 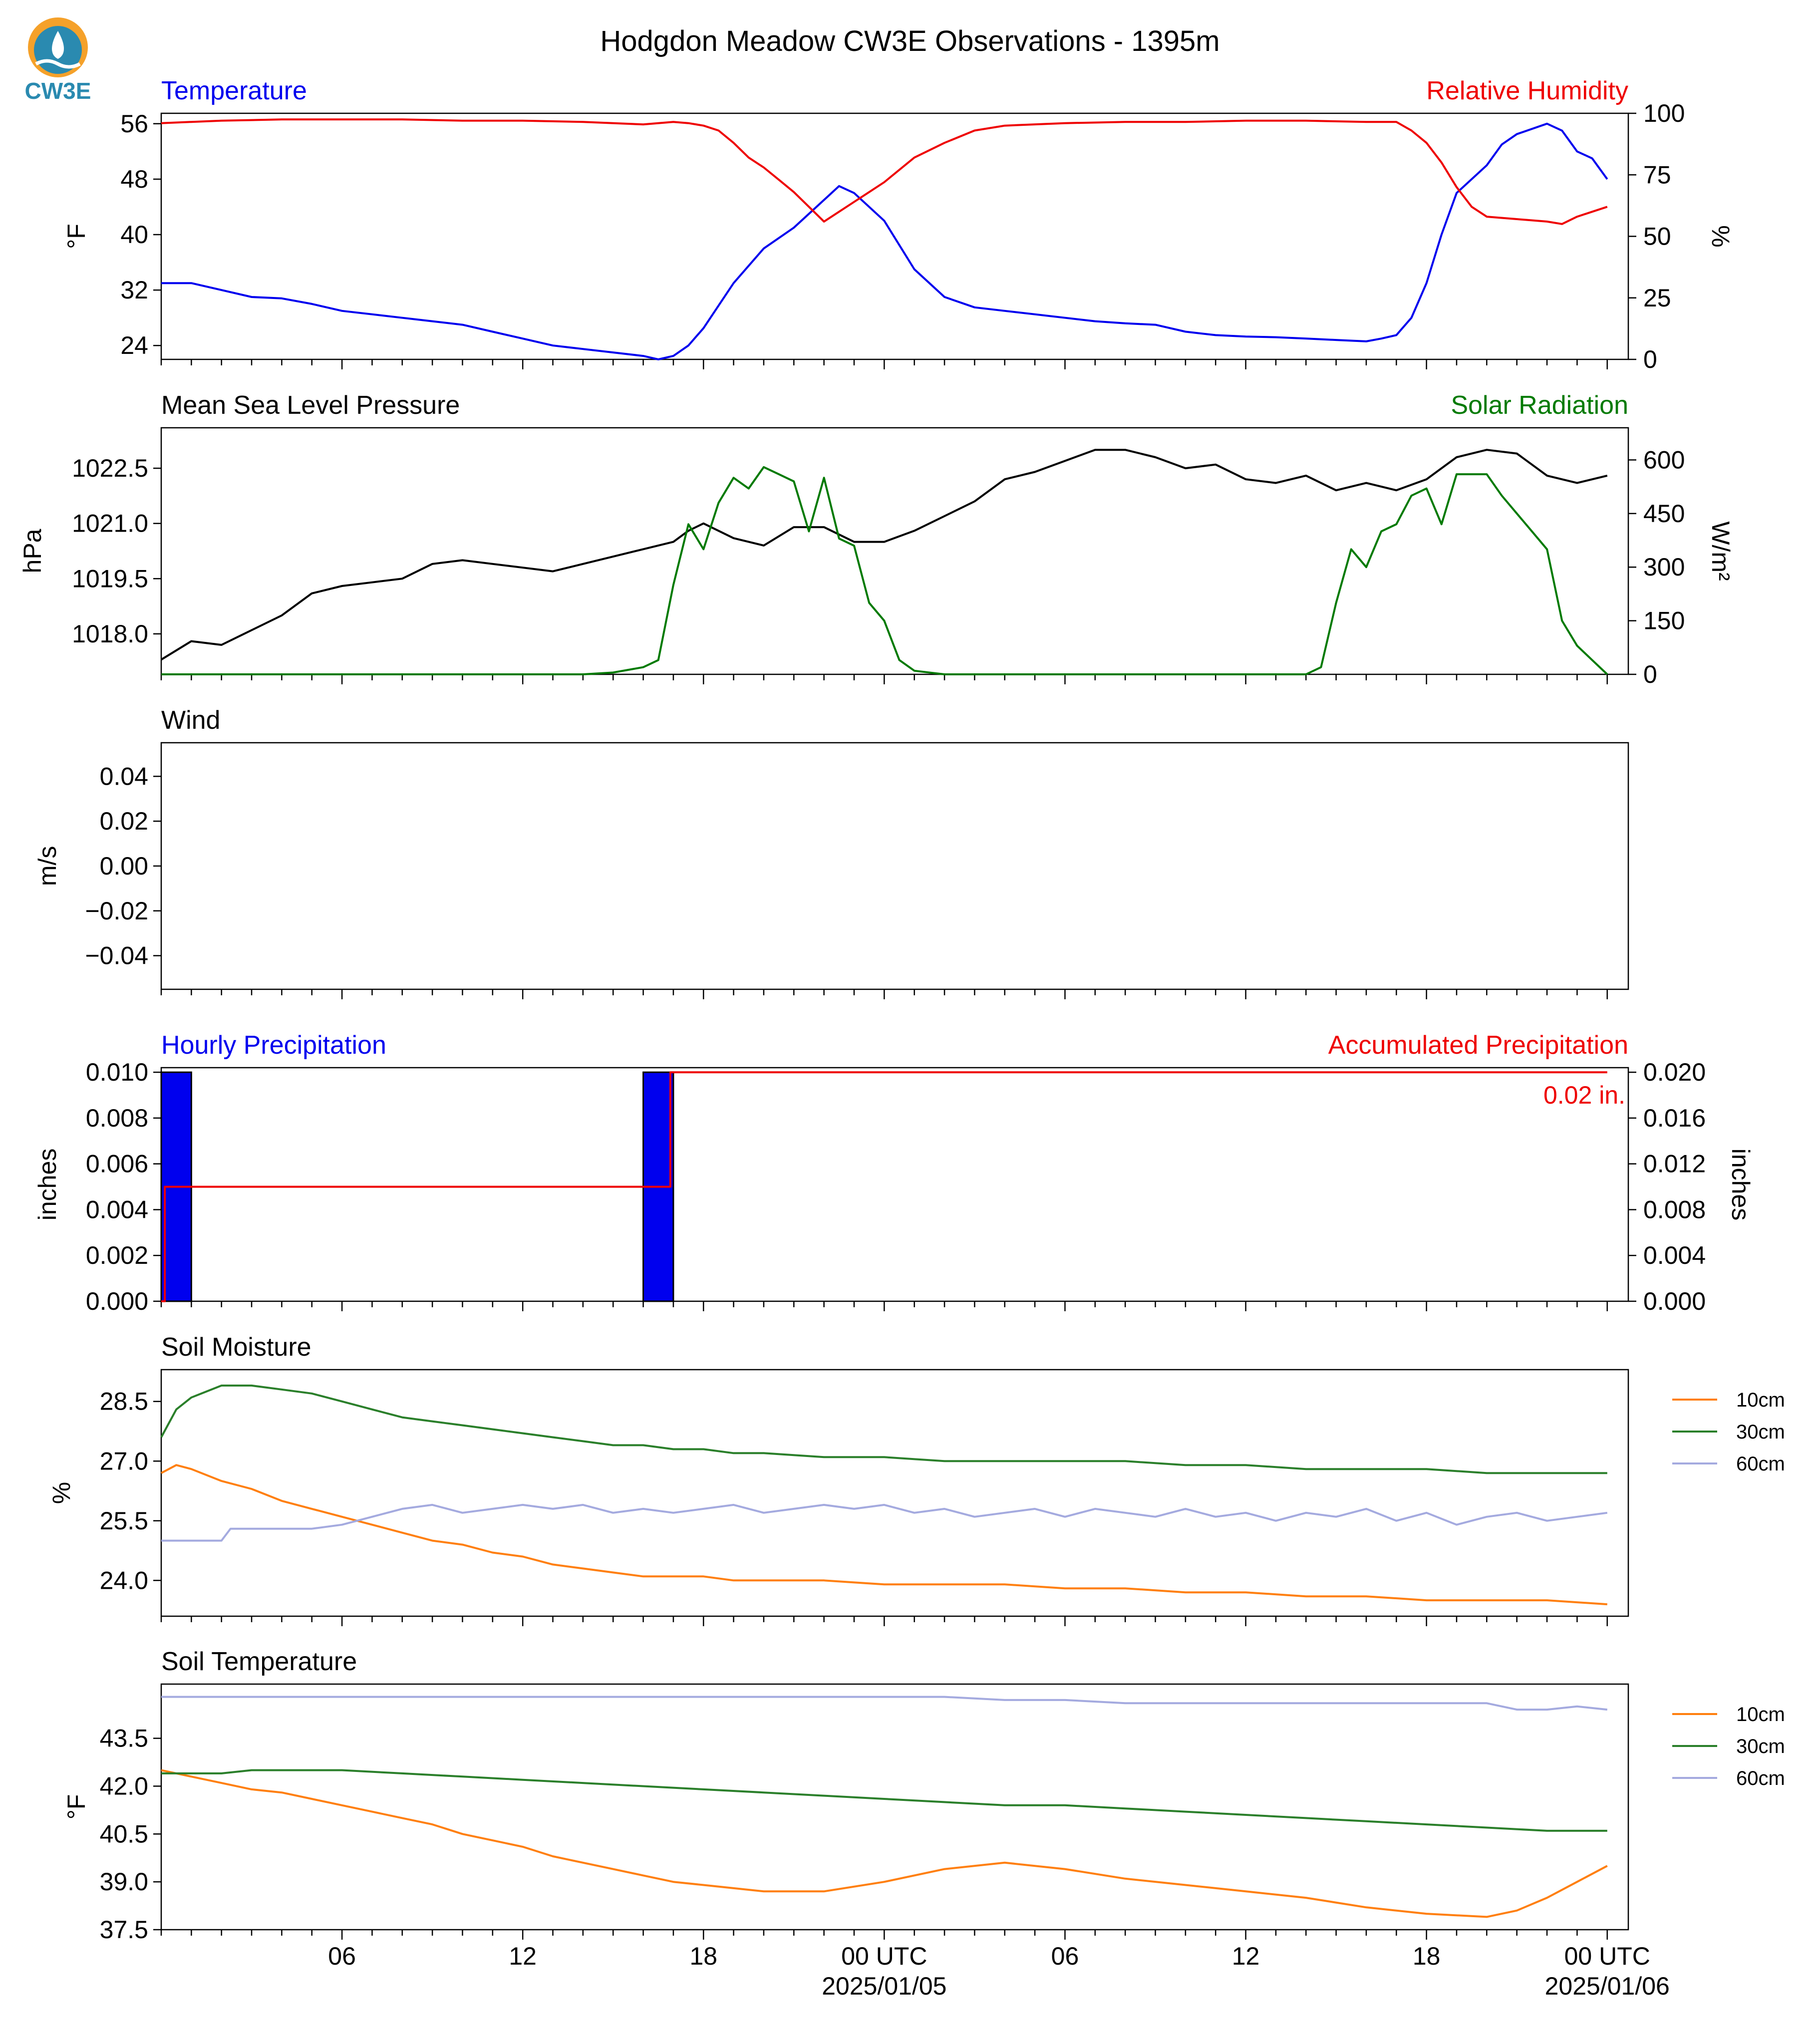 I want to click on y-right-tick-label: 300, so click(x=1664, y=567).